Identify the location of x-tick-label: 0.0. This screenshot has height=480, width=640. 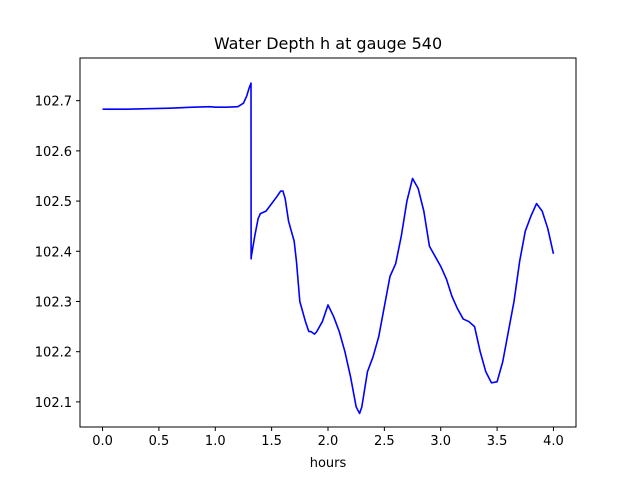
(102, 441).